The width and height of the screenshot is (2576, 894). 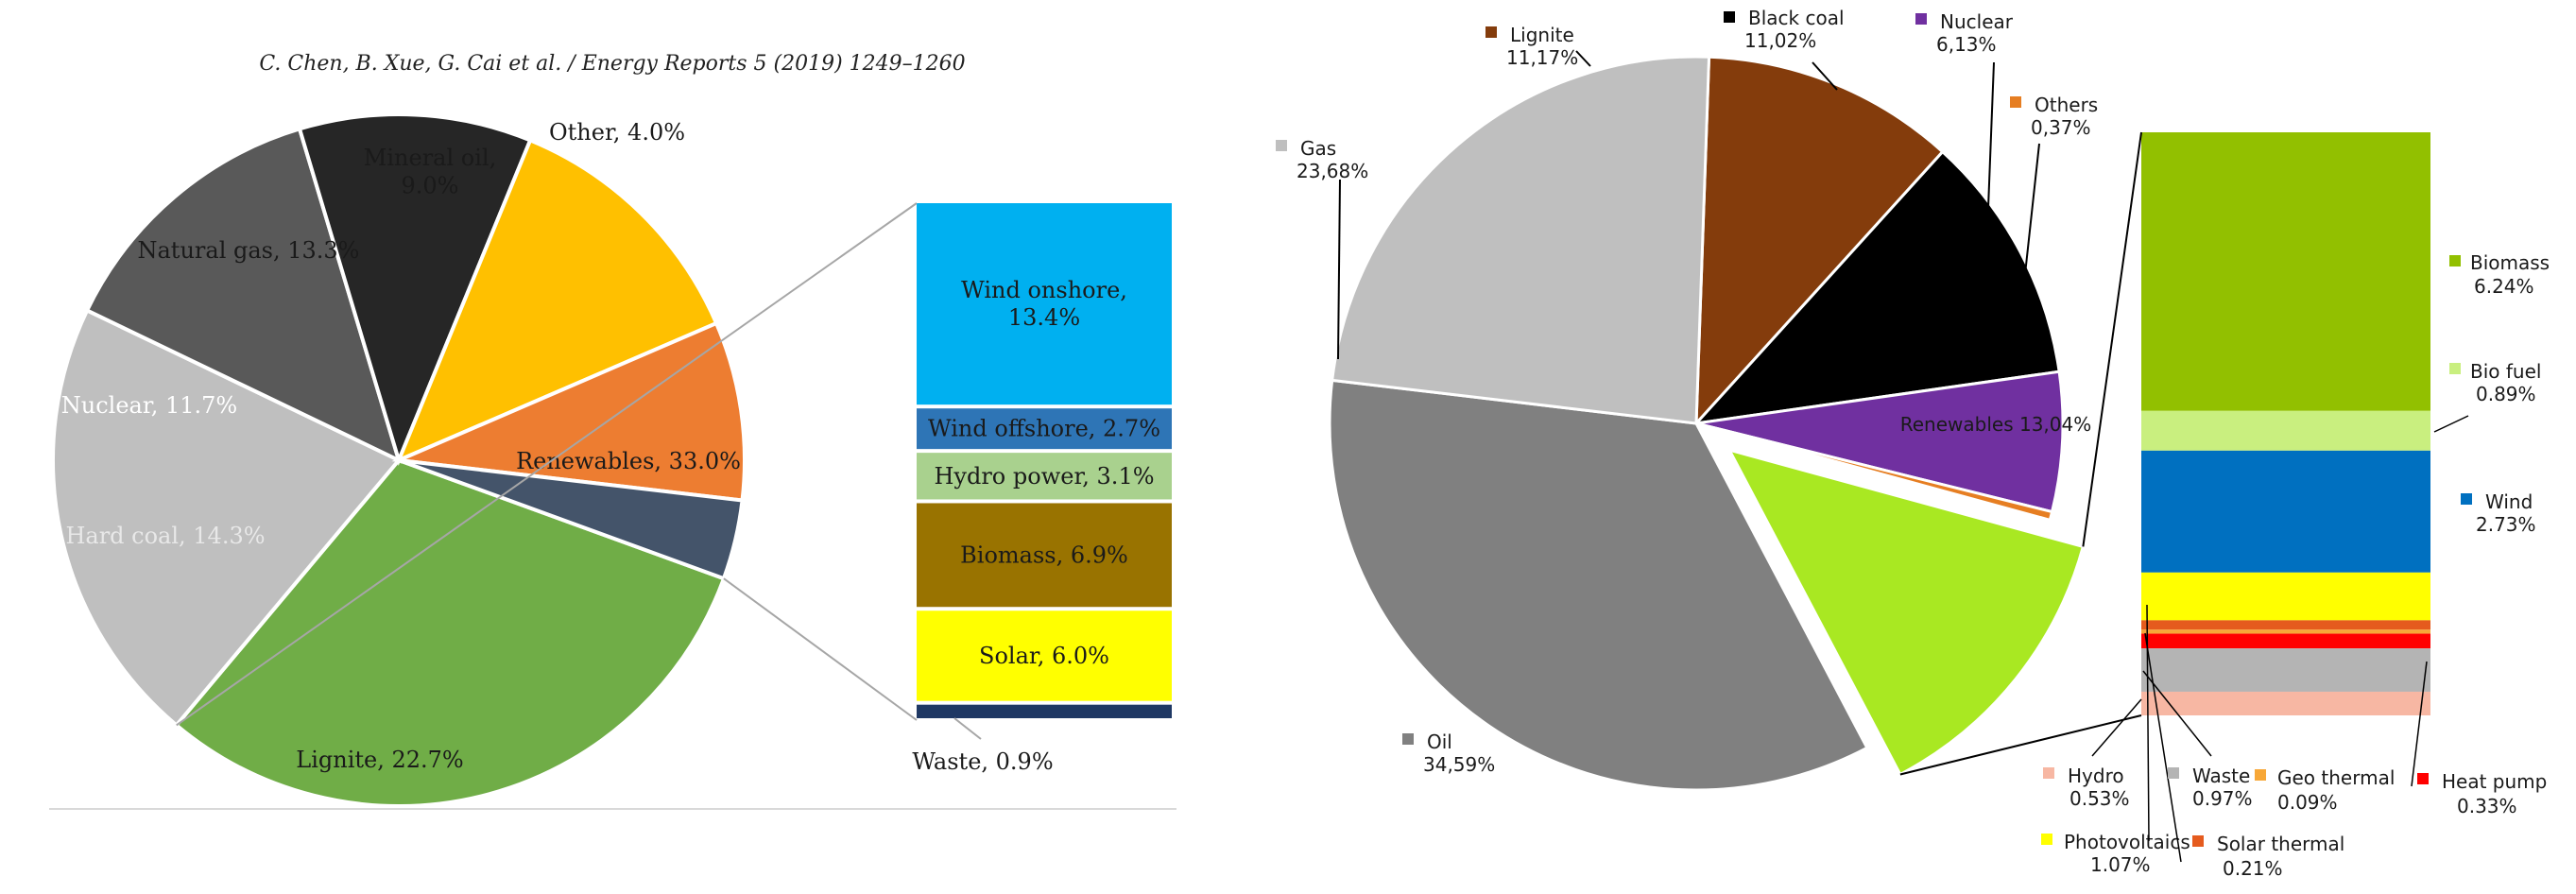 I want to click on bar2-legend-swatch-waste, so click(x=2173, y=773).